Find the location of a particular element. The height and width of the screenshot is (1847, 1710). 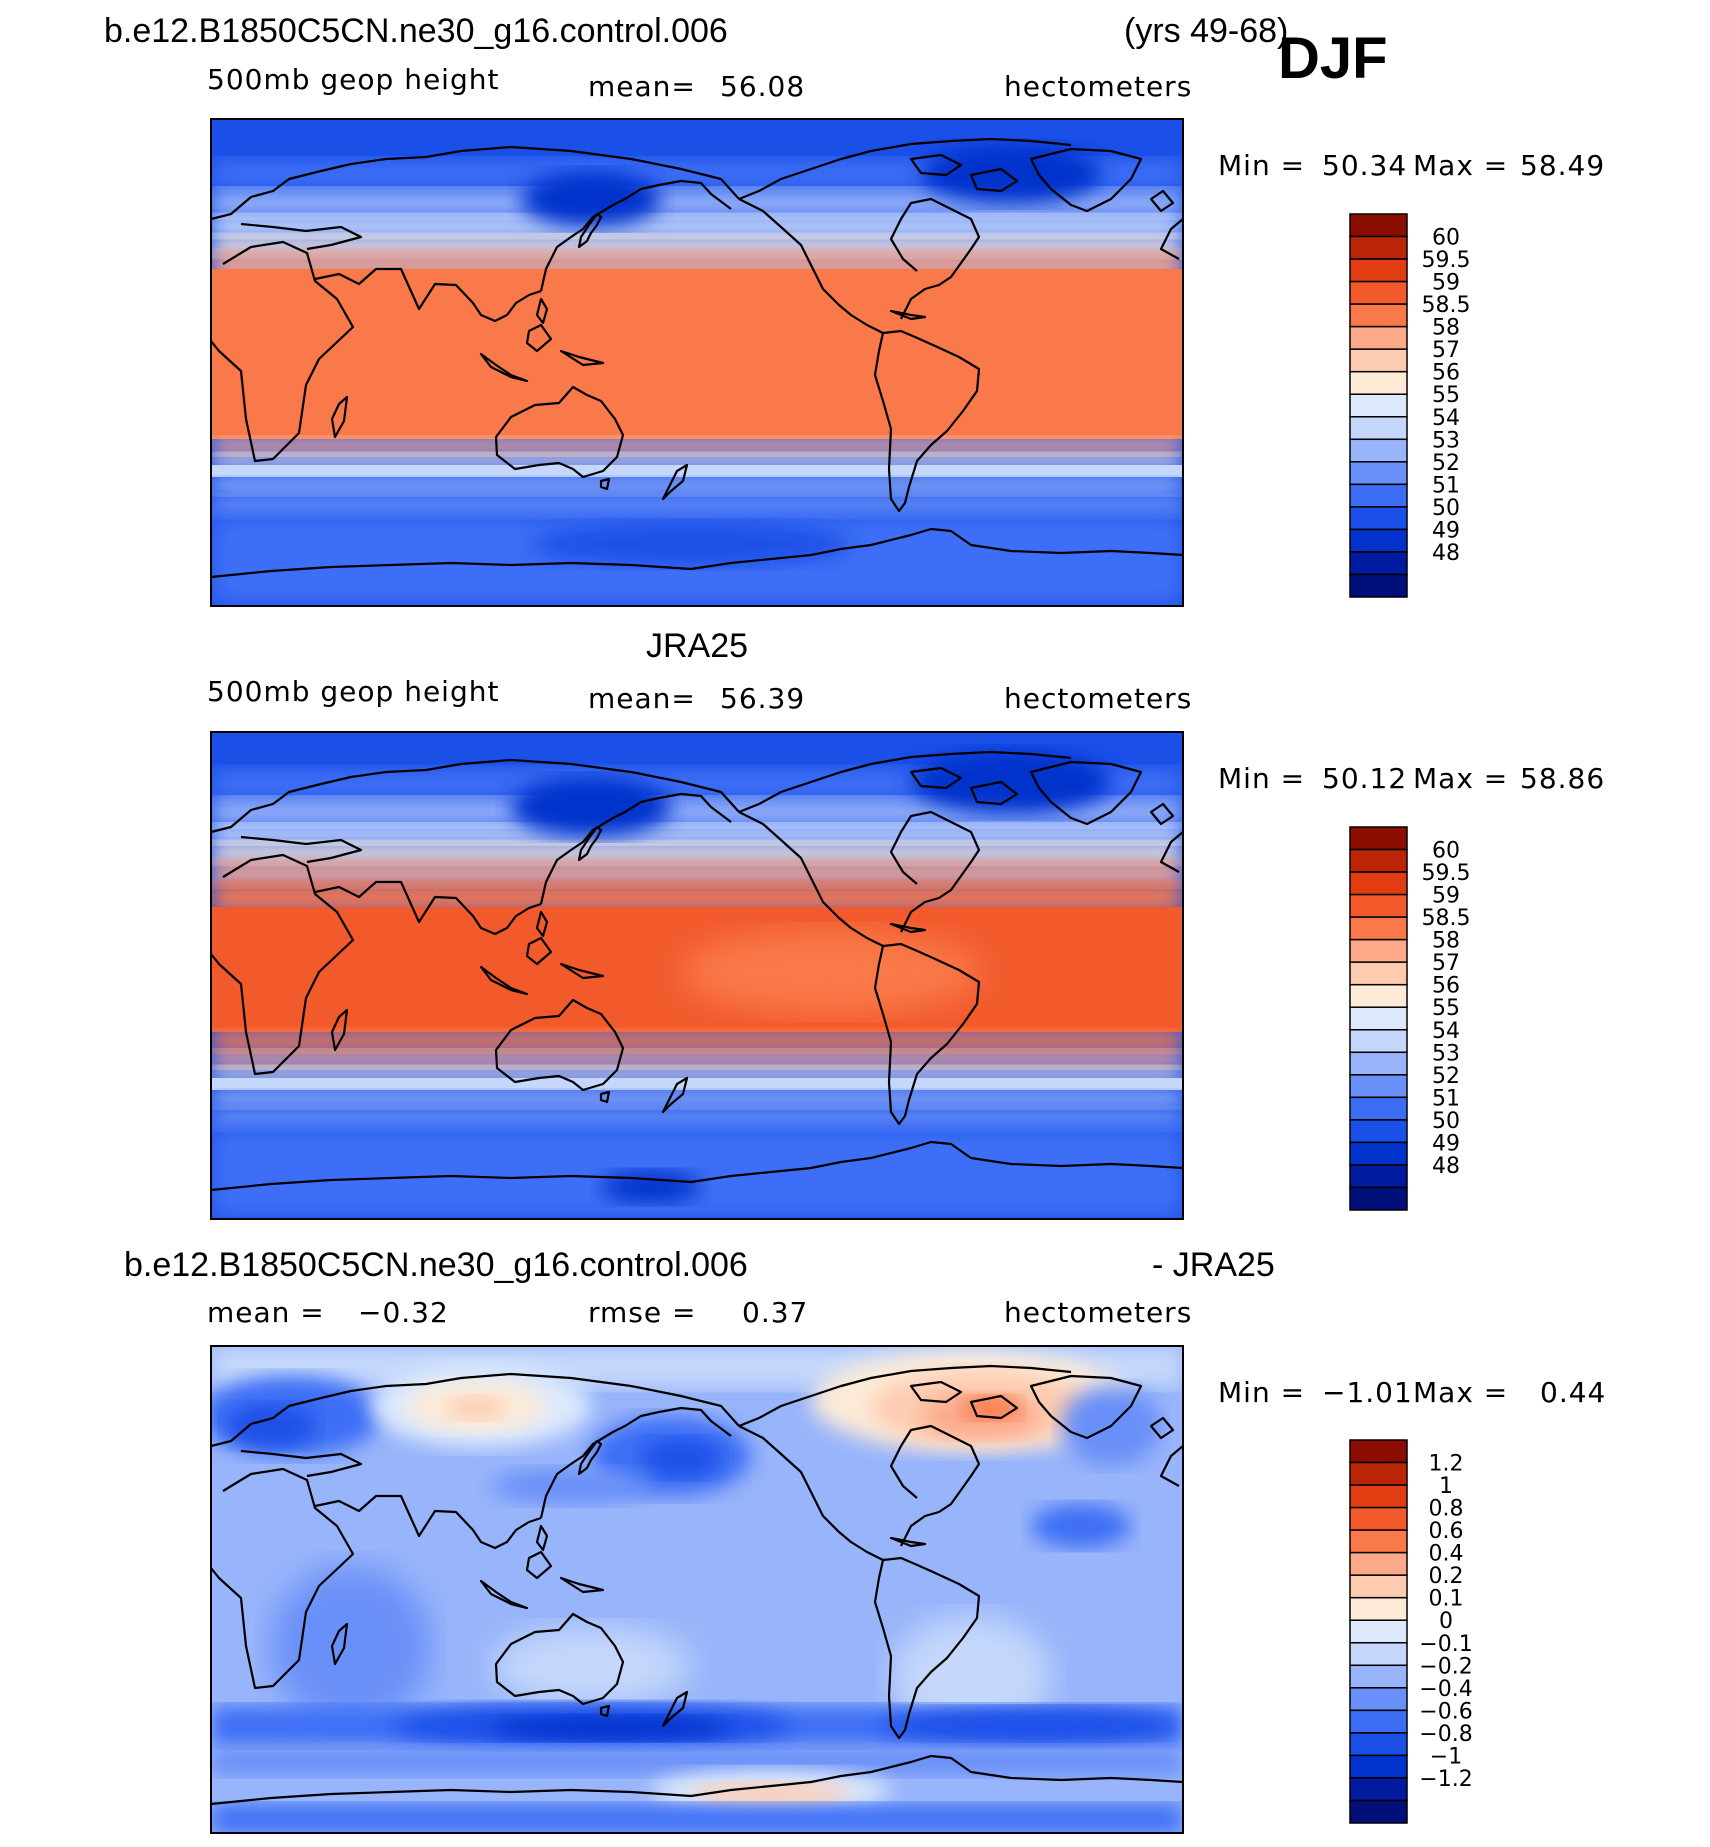

diff-title-suffix: - JRA25 is located at coordinates (1213, 1265).